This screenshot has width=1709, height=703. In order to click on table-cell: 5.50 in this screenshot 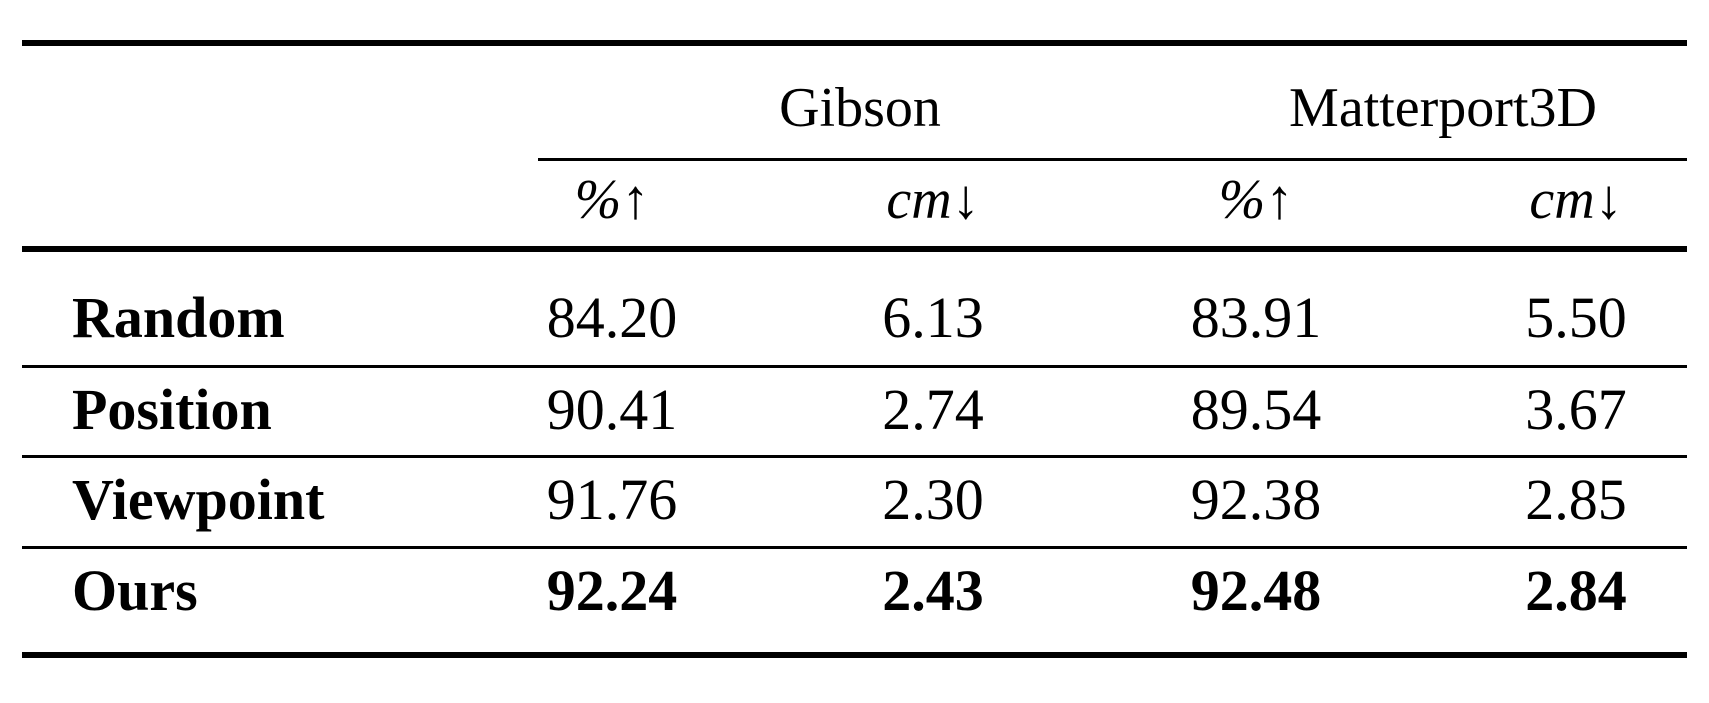, I will do `click(1576, 317)`.